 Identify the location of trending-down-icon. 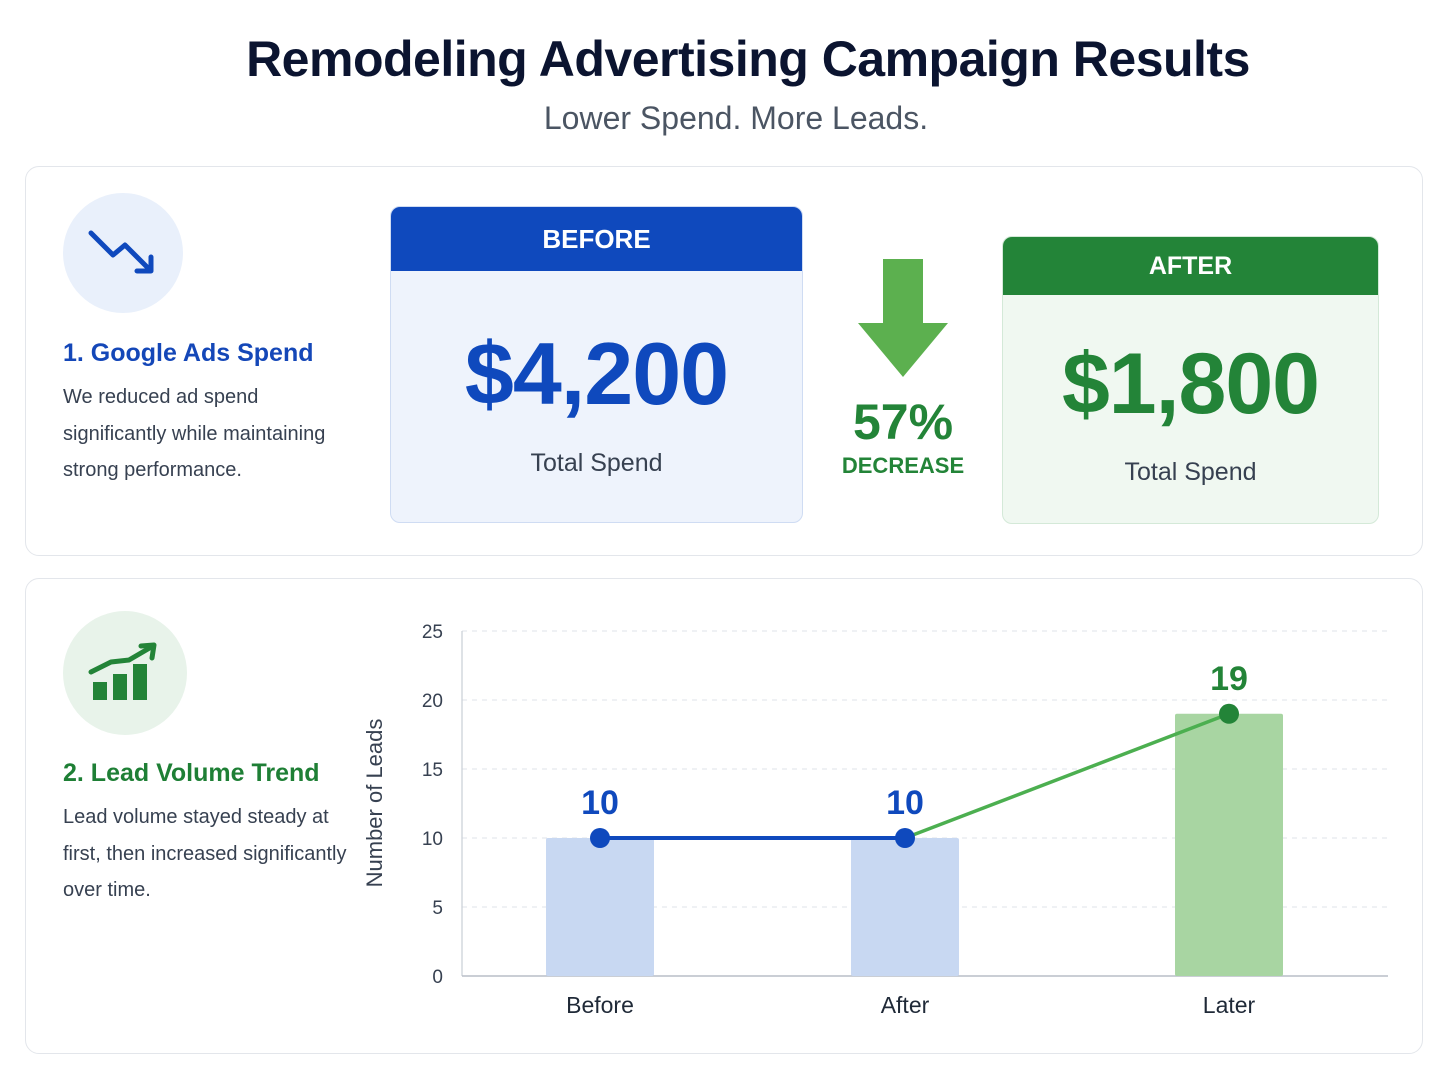
(123, 253).